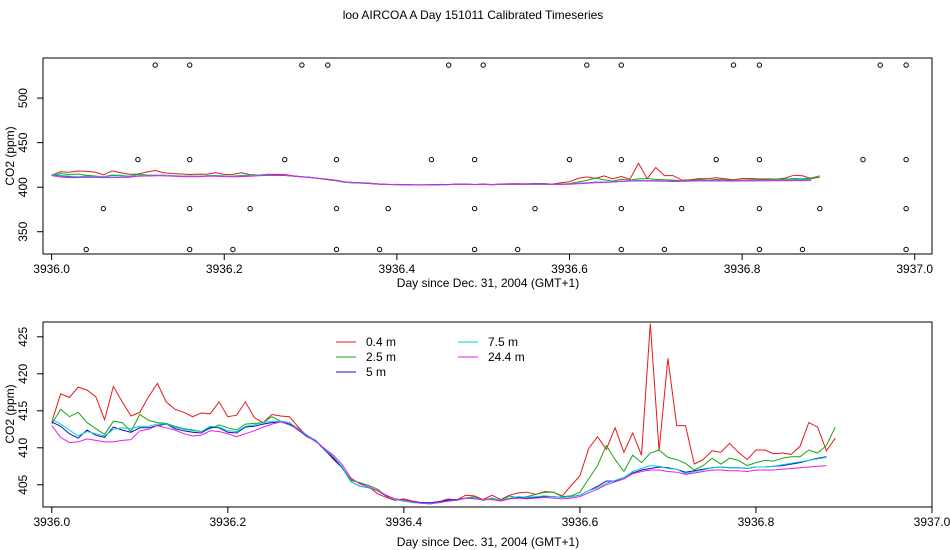 This screenshot has width=950, height=550. Describe the element at coordinates (23, 410) in the screenshot. I see `y-tick-label: 415` at that location.